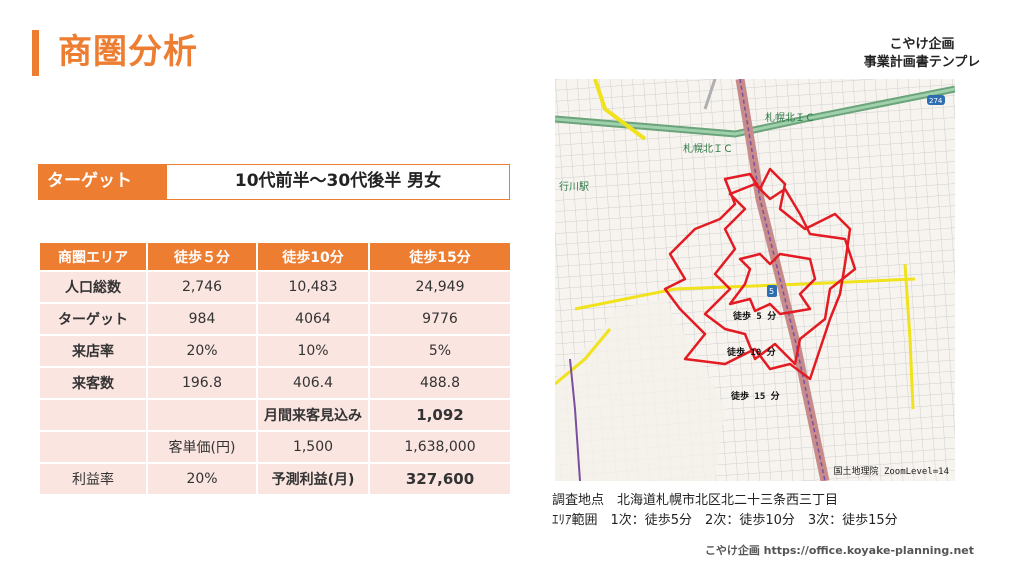  What do you see at coordinates (891, 472) in the screenshot?
I see `map-credit: 国土地理院 ZoomLevel=14` at bounding box center [891, 472].